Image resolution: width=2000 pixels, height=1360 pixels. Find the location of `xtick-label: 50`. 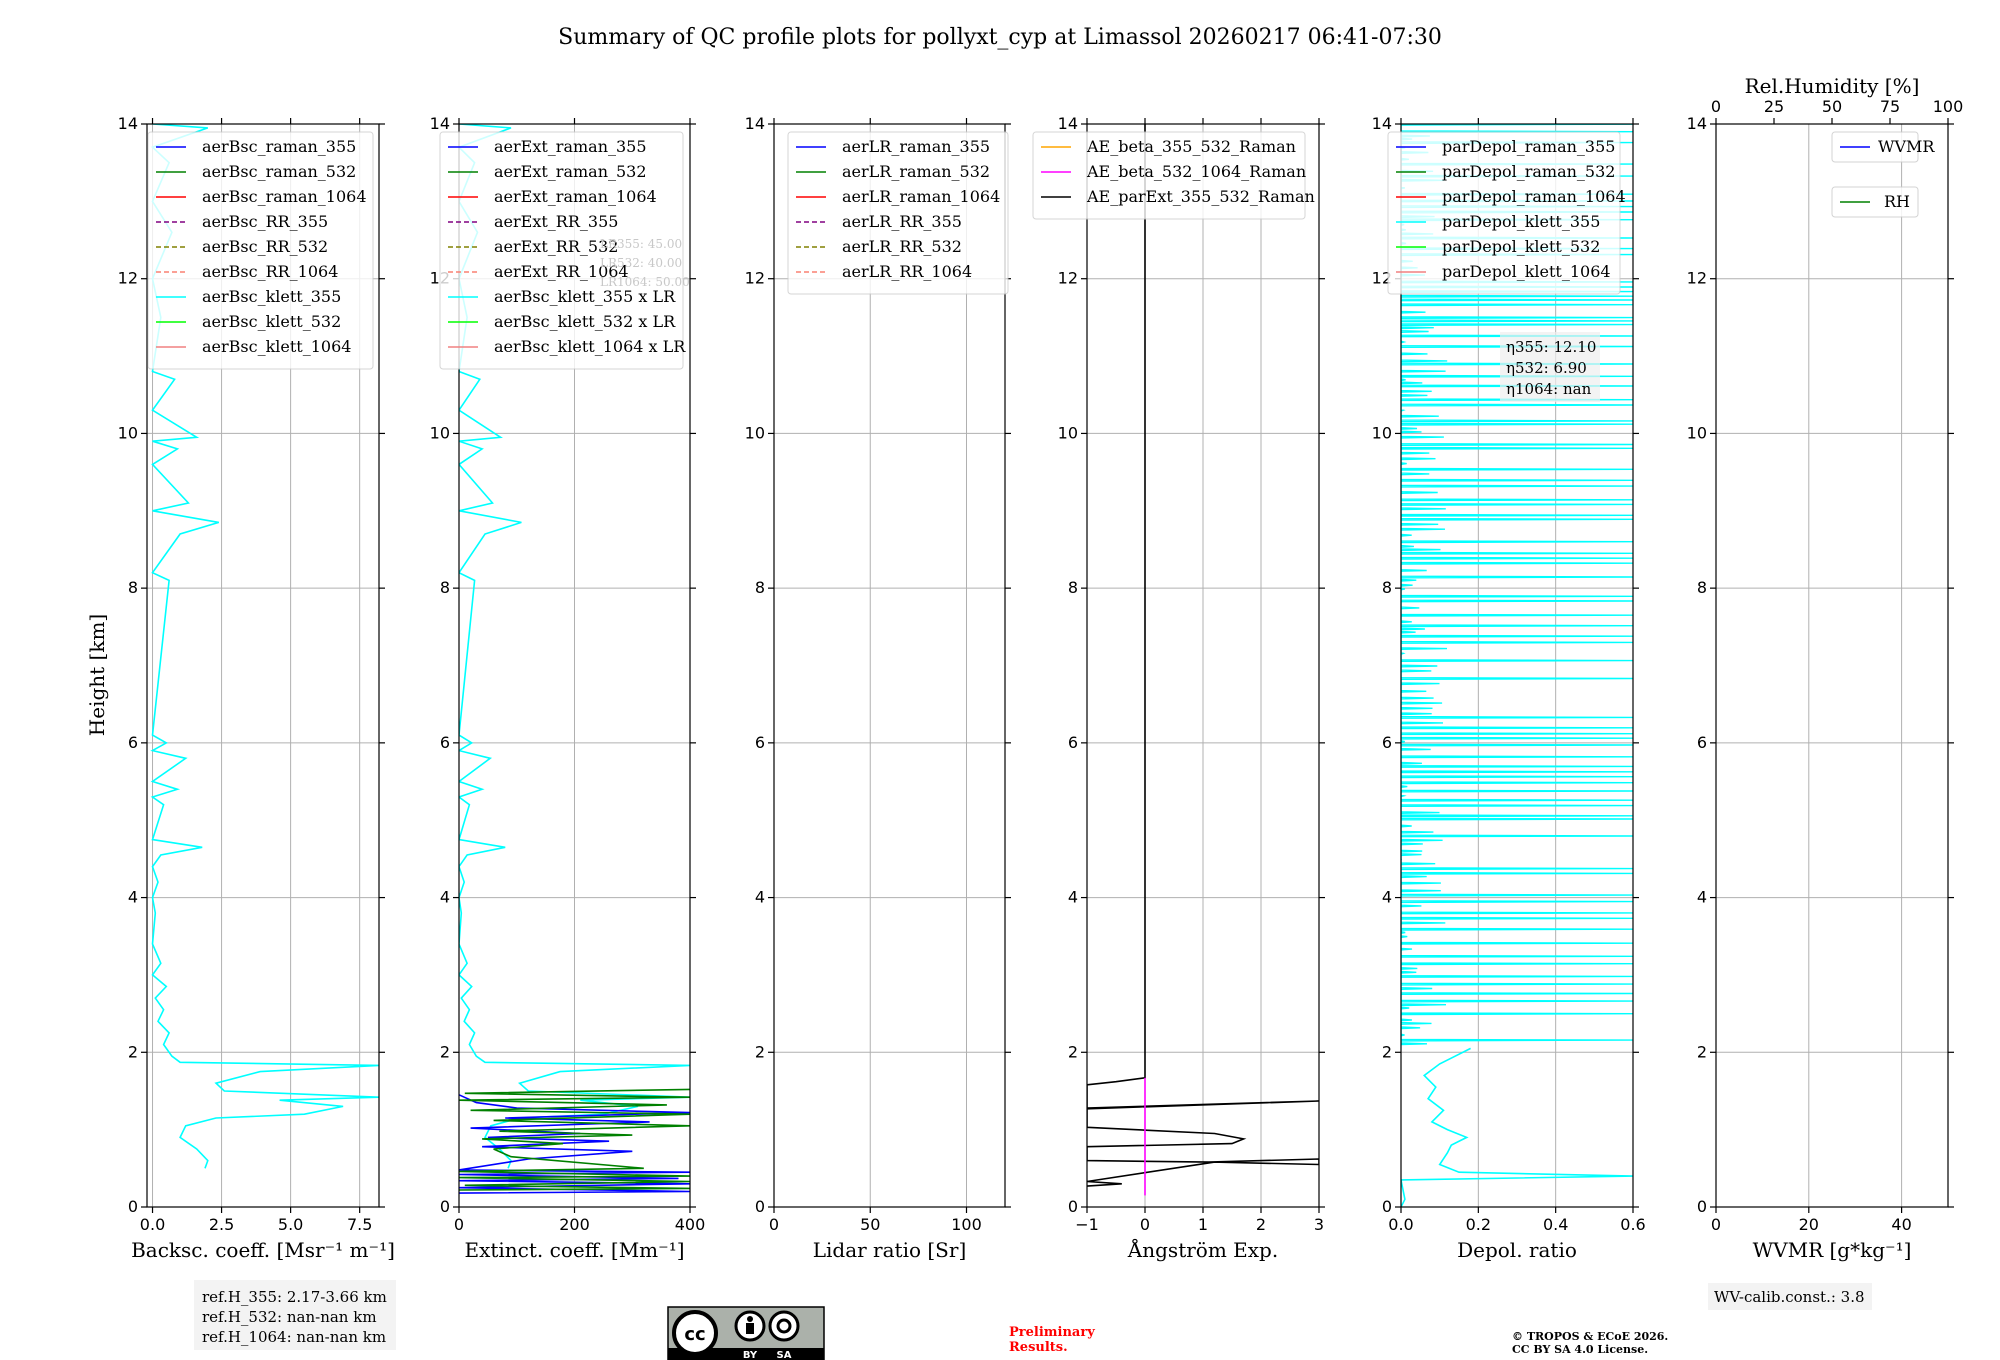

xtick-label: 50 is located at coordinates (870, 1224).